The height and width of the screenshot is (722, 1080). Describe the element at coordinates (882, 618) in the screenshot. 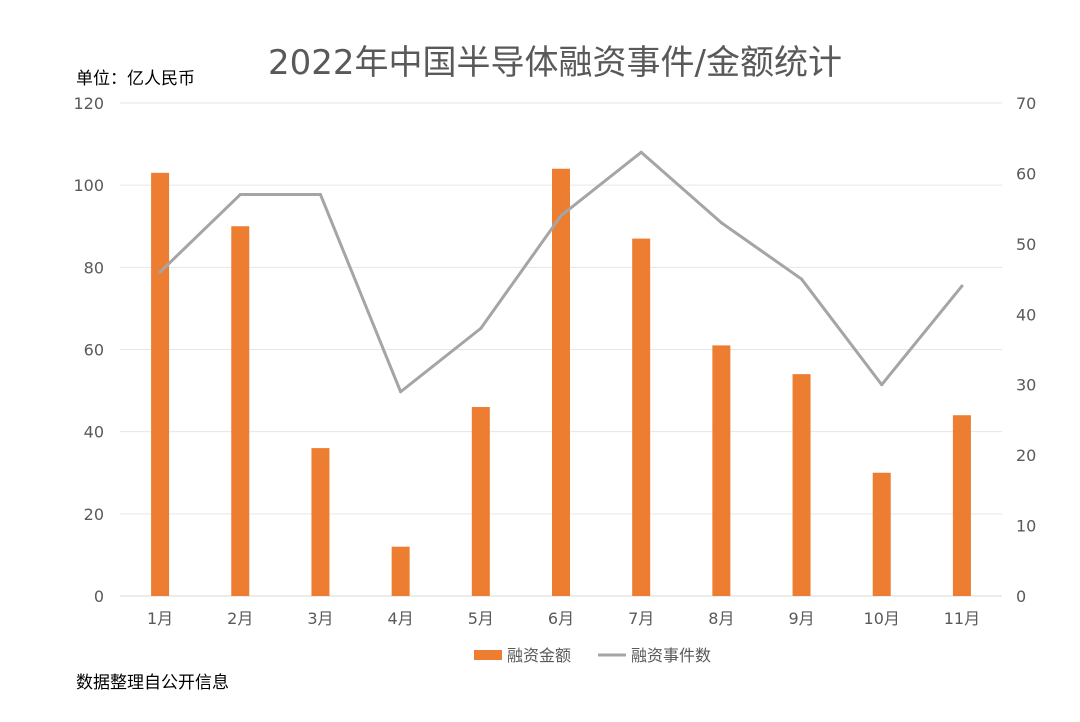

I see `x-tick-label: 10月` at that location.